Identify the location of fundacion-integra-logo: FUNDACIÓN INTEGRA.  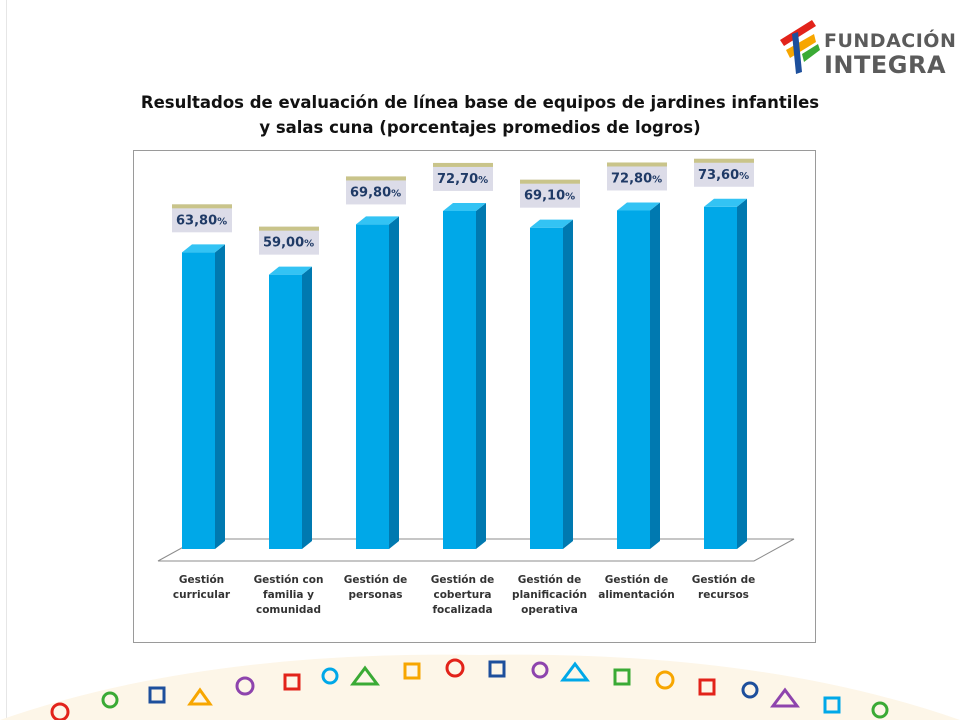
(866, 46).